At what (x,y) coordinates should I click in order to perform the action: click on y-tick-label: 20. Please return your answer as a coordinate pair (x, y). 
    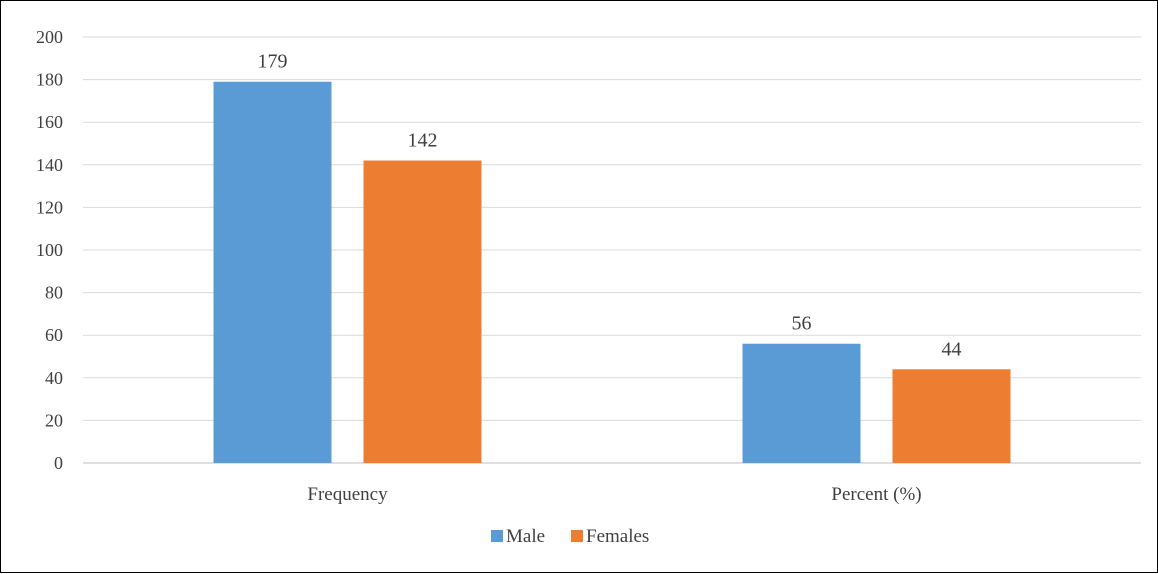
    Looking at the image, I should click on (54, 420).